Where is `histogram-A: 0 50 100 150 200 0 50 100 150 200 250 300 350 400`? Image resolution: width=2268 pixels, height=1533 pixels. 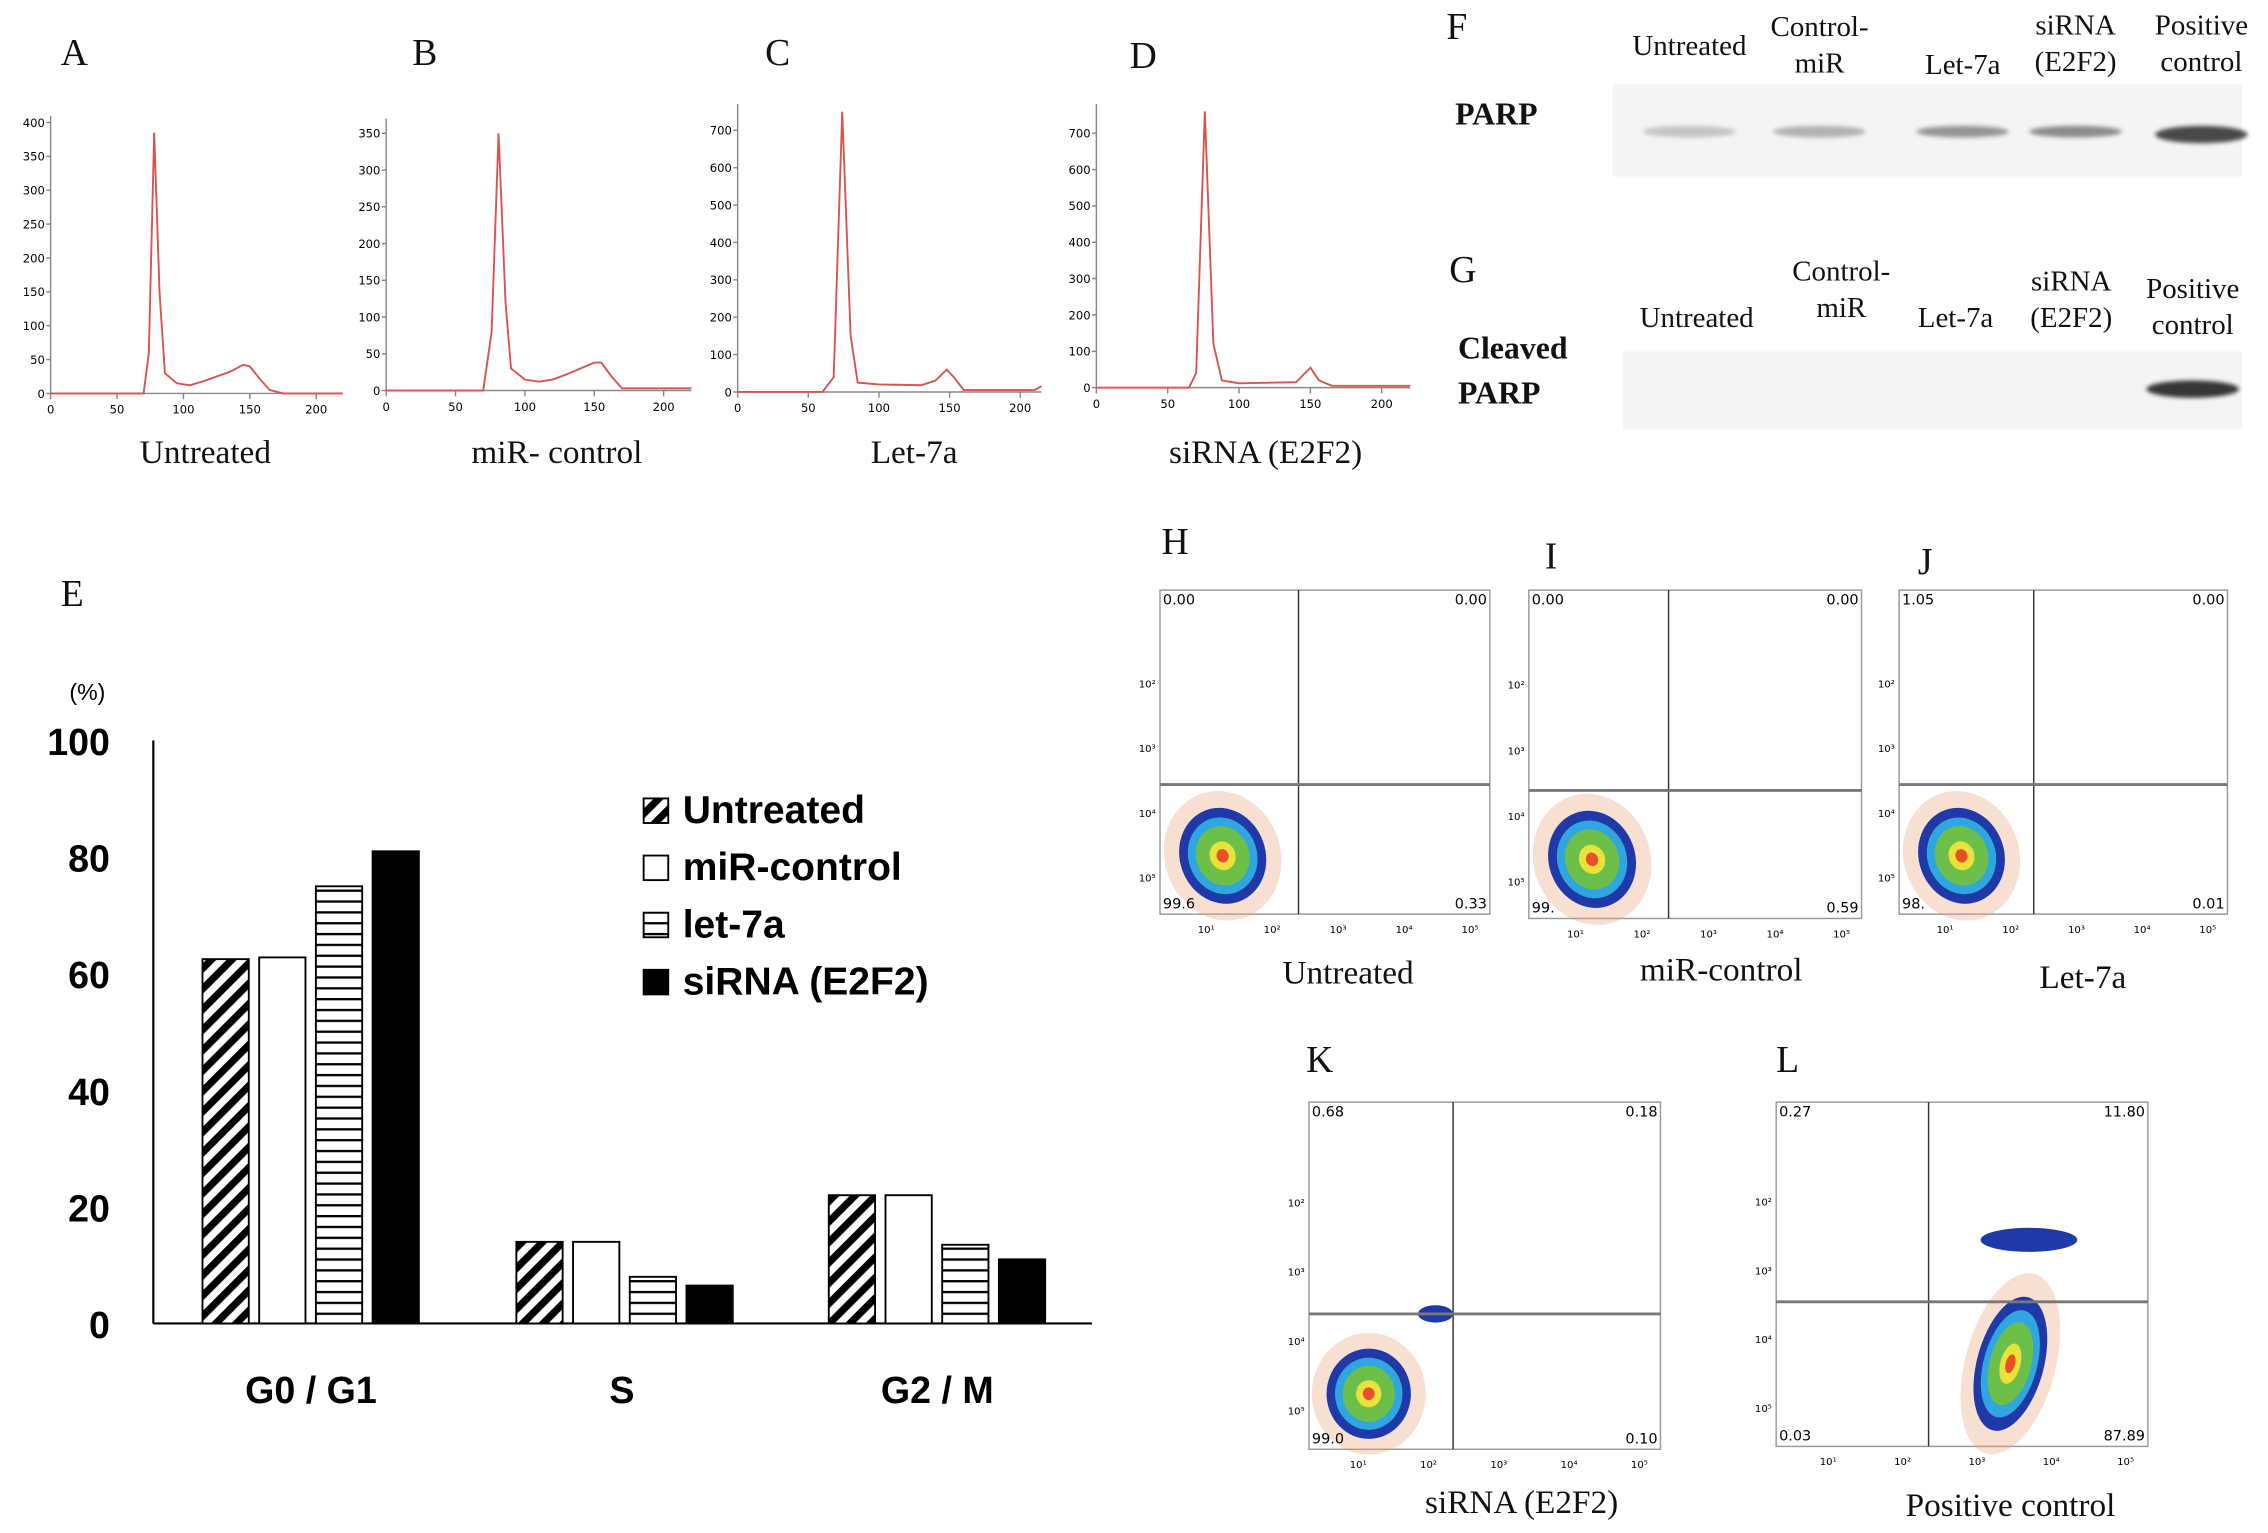
histogram-A: 0 50 100 150 200 0 50 100 150 200 250 300 350 400 is located at coordinates (183, 266).